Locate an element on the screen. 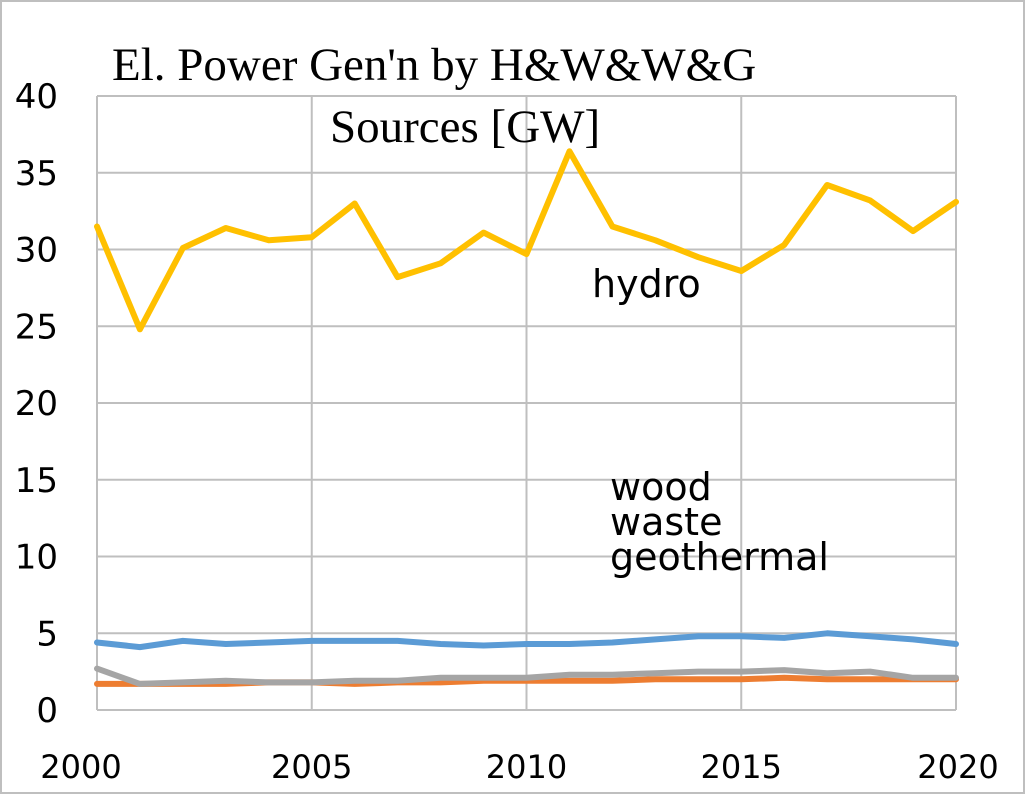  y-tick-label: 35 is located at coordinates (36, 174).